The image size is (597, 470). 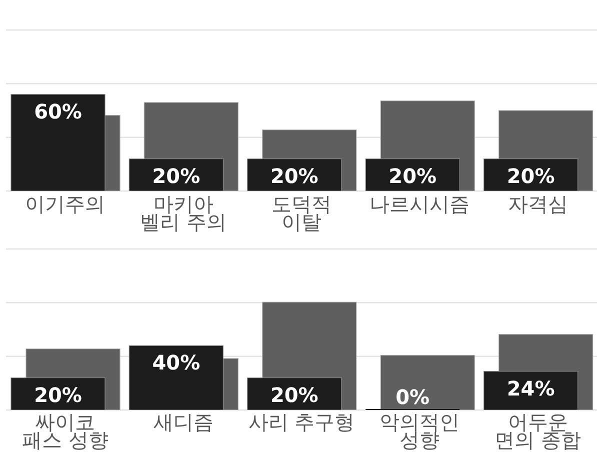 I want to click on x-tick-label: 나르시시즘, so click(x=420, y=204).